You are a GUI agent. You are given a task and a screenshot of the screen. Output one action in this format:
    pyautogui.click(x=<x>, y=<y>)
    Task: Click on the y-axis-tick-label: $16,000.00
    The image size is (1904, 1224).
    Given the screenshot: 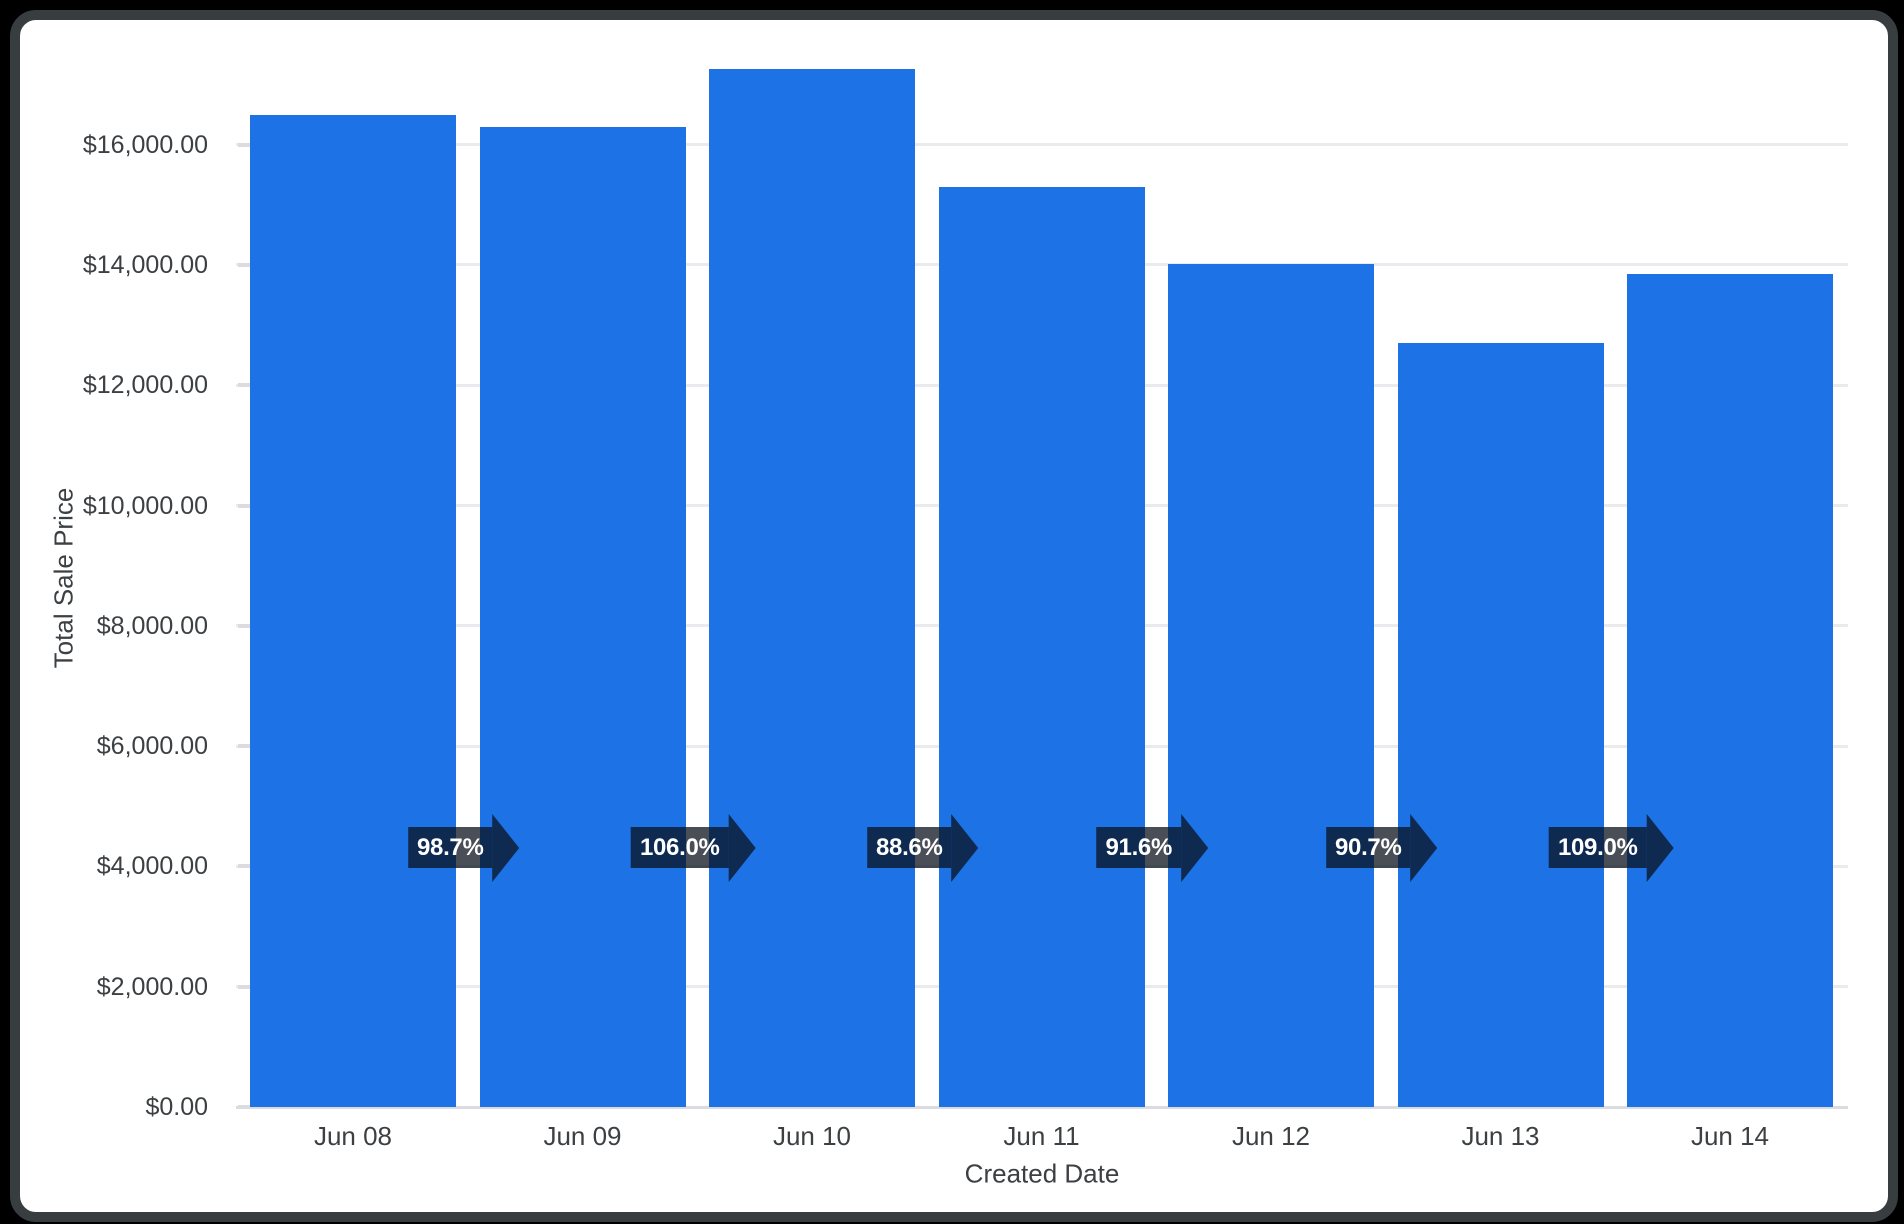 What is the action you would take?
    pyautogui.click(x=145, y=144)
    